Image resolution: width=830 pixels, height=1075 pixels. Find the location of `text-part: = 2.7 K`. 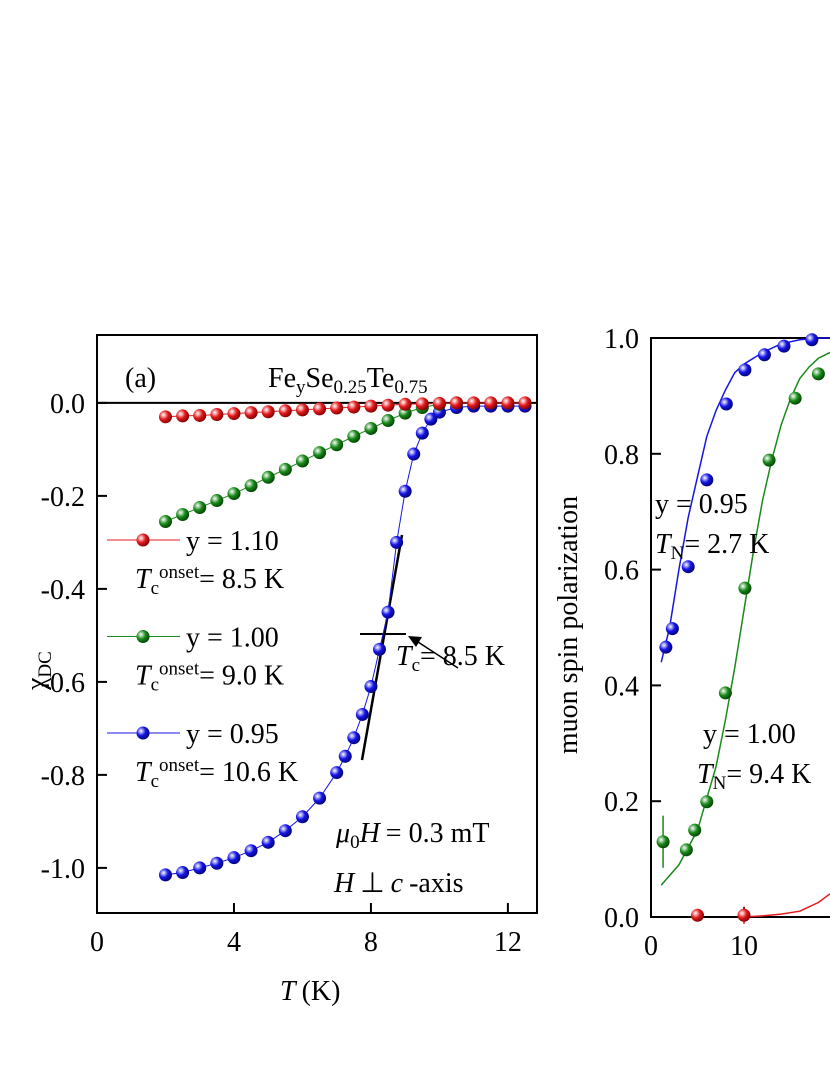

text-part: = 2.7 K is located at coordinates (726, 544).